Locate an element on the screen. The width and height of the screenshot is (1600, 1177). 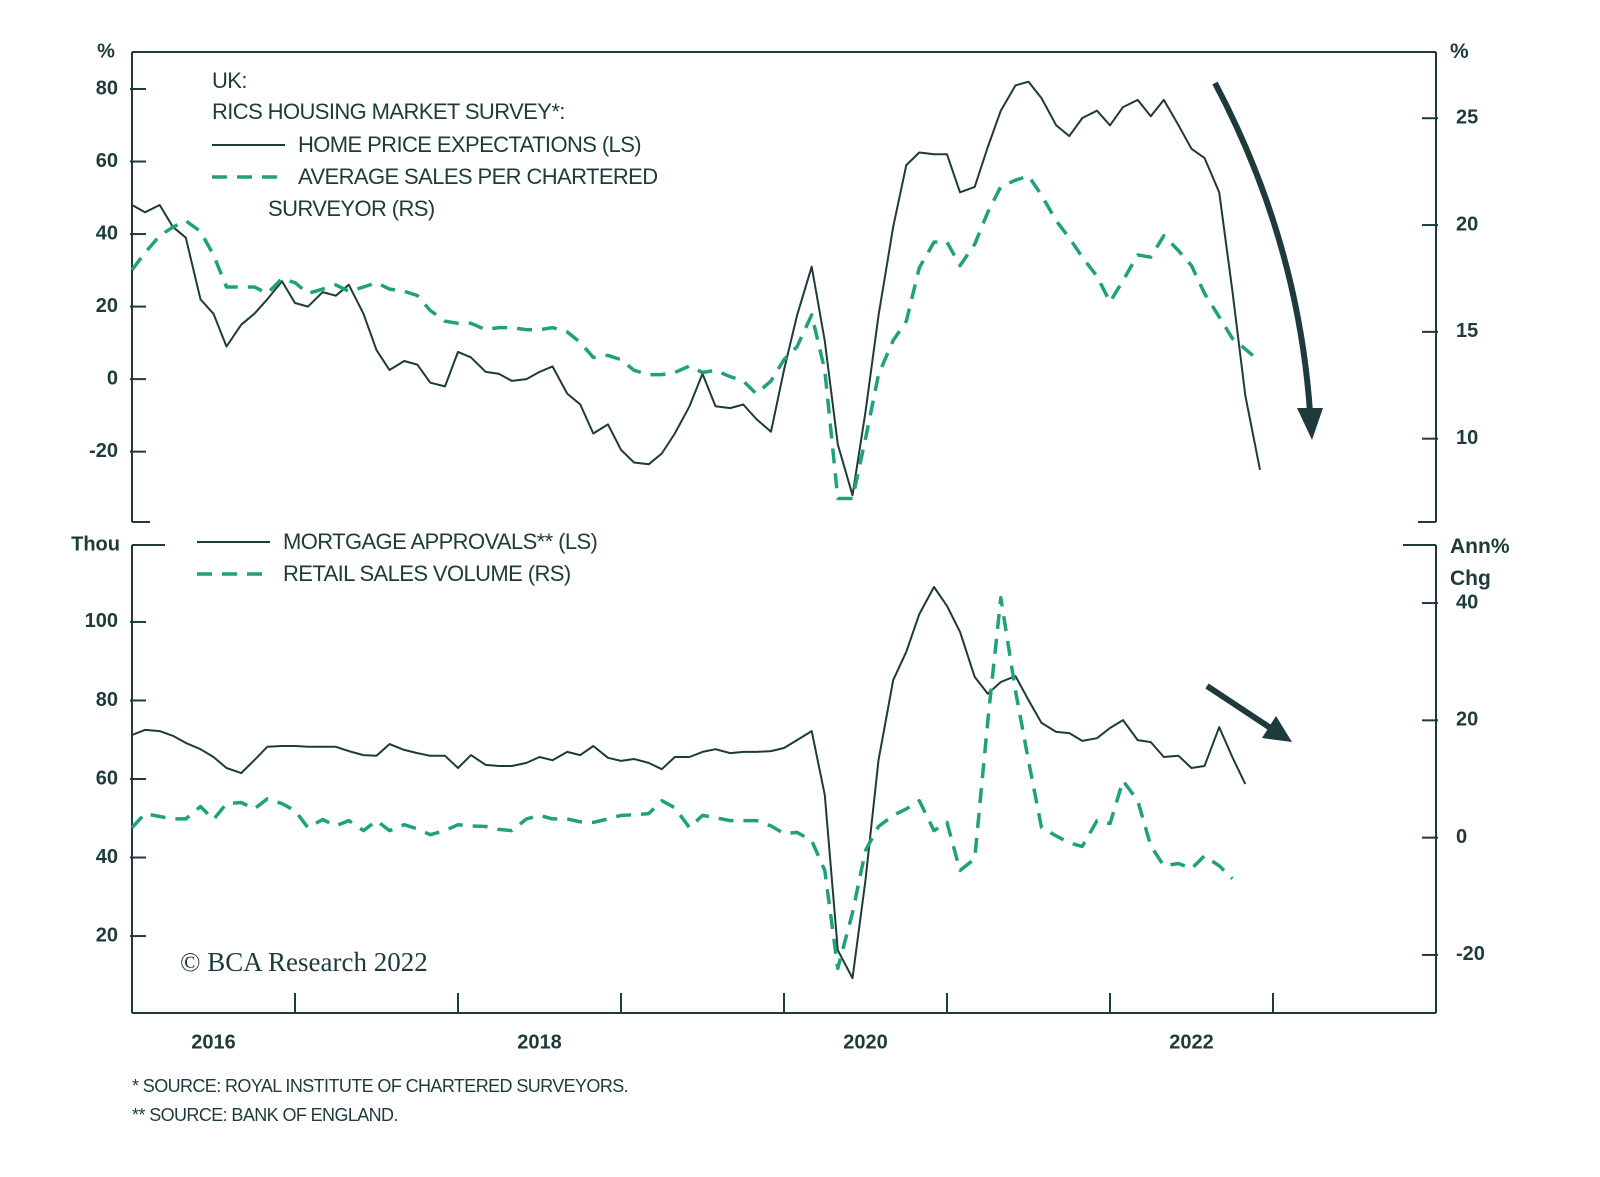
y2-unit: Ann% Chg is located at coordinates (1480, 562).